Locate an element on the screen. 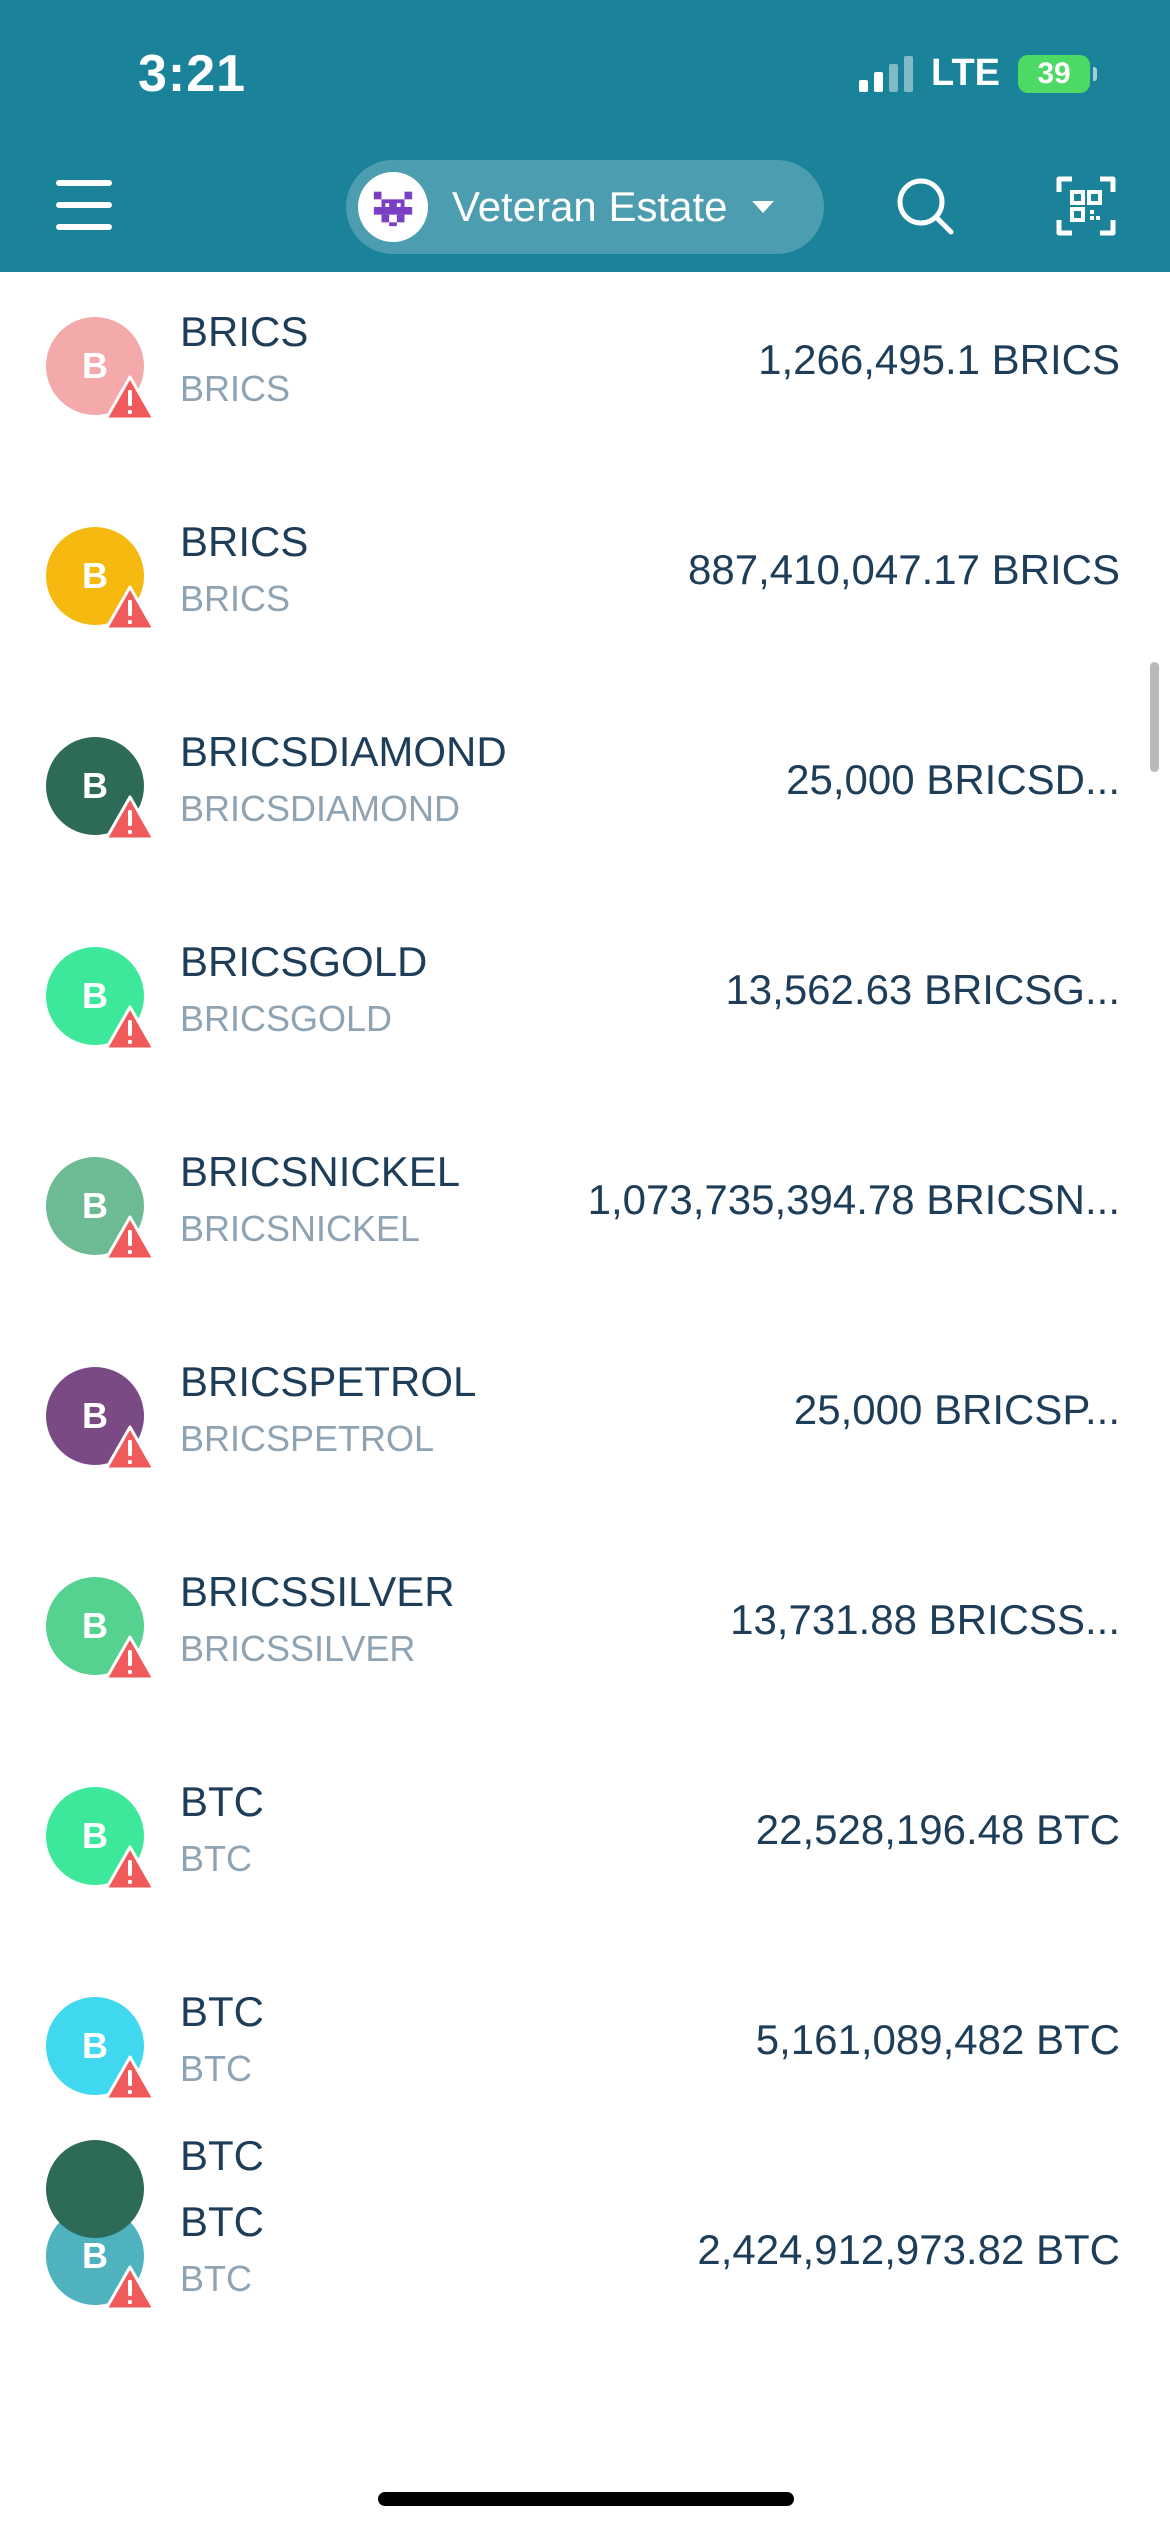 This screenshot has width=1170, height=2532. status-time: 3:21 is located at coordinates (192, 74).